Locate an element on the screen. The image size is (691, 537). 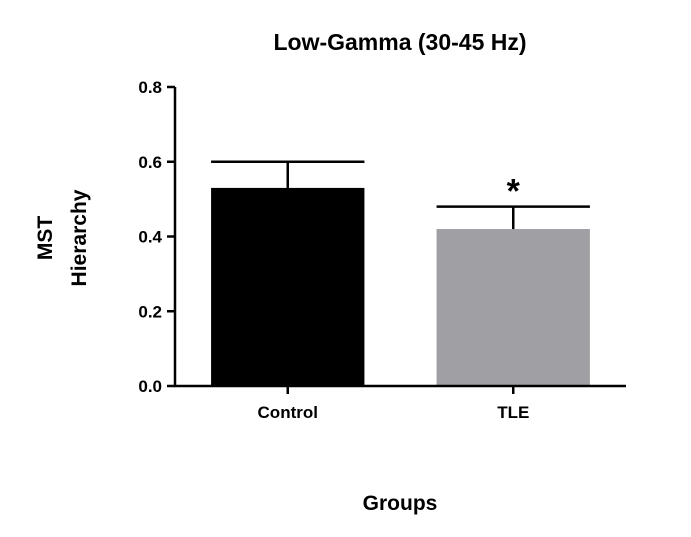
significance-marker-tle: * is located at coordinates (514, 192).